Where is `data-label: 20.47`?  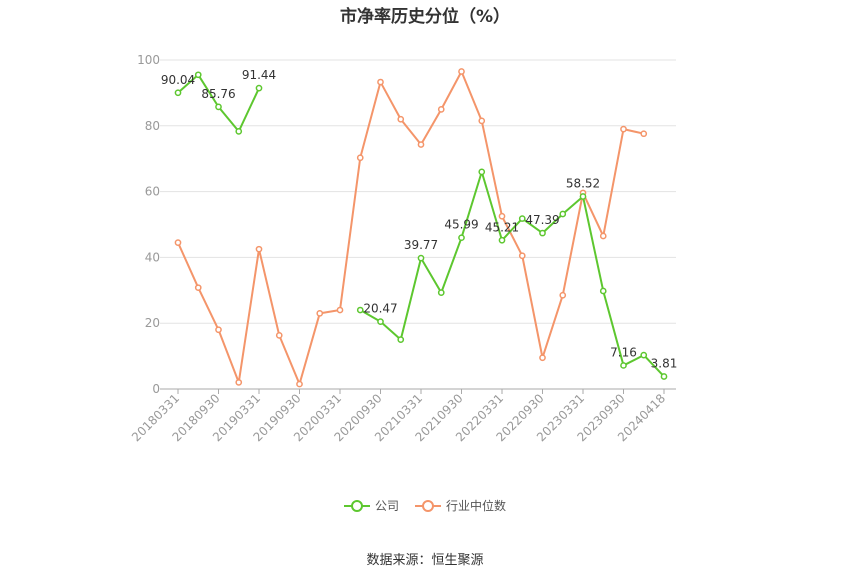 data-label: 20.47 is located at coordinates (380, 309).